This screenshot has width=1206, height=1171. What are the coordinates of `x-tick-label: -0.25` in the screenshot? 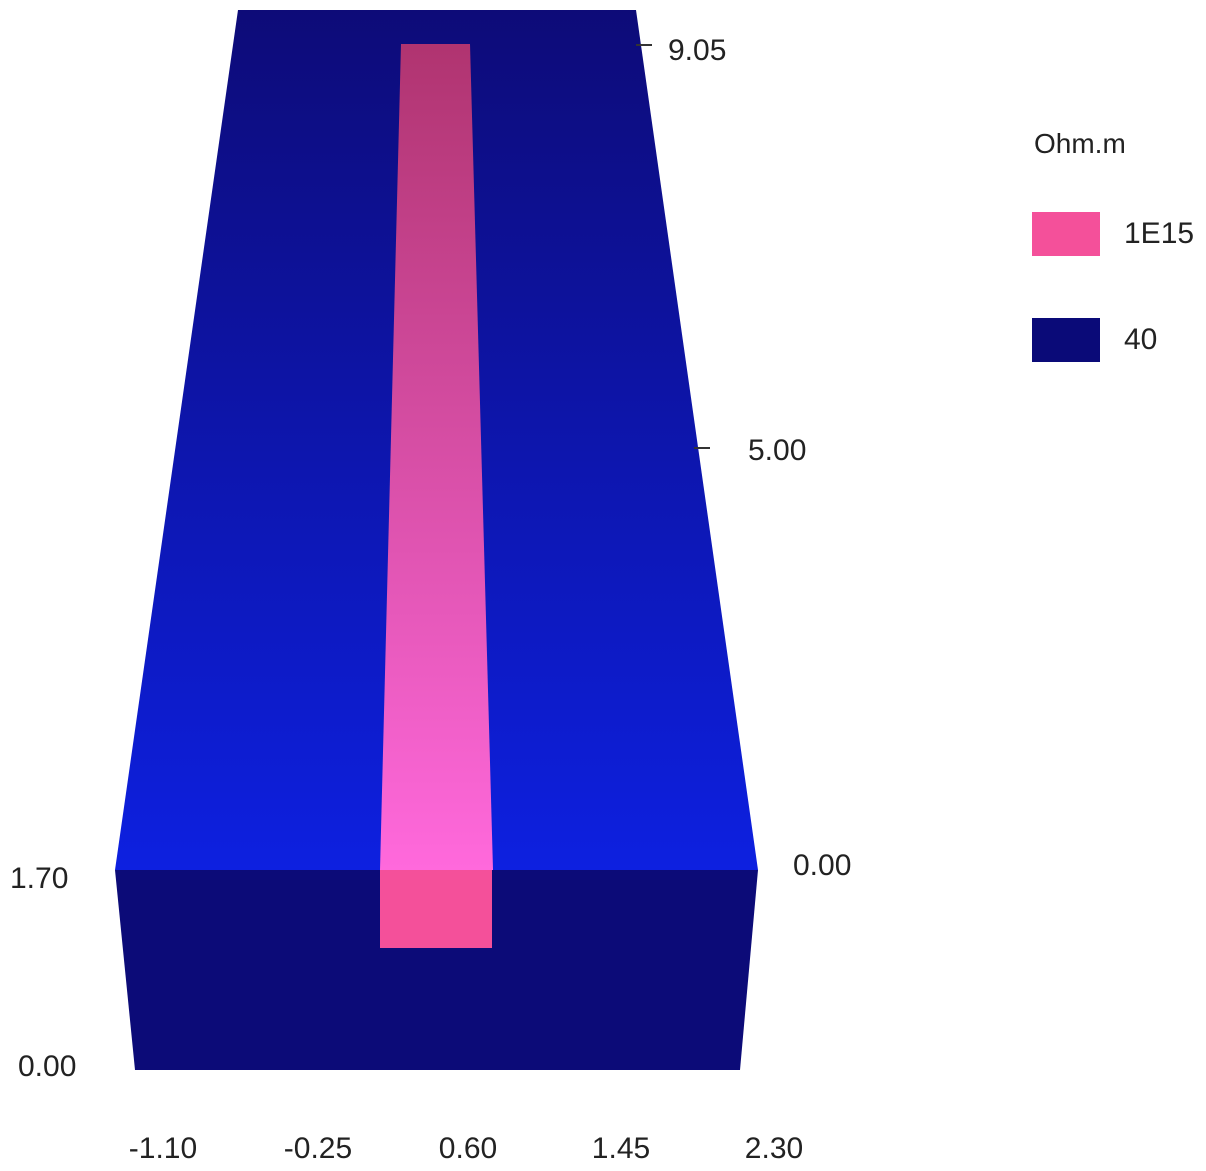 It's located at (318, 1148).